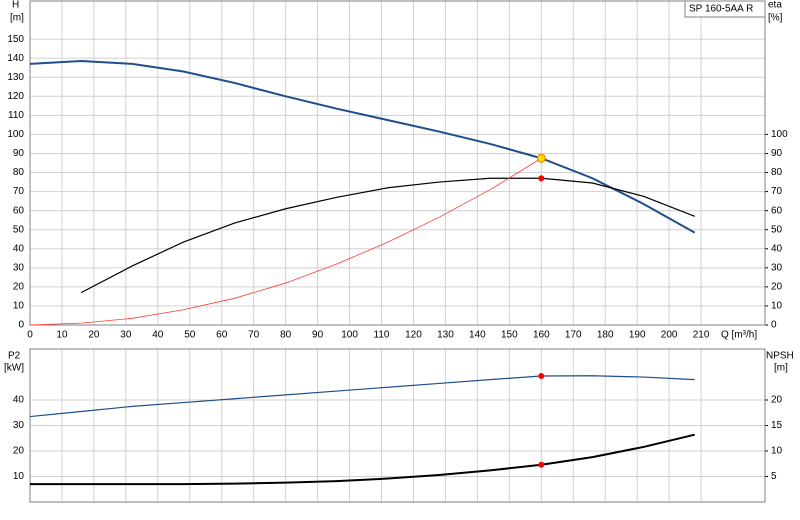  What do you see at coordinates (222, 335) in the screenshot?
I see `x-tick-label: 60` at bounding box center [222, 335].